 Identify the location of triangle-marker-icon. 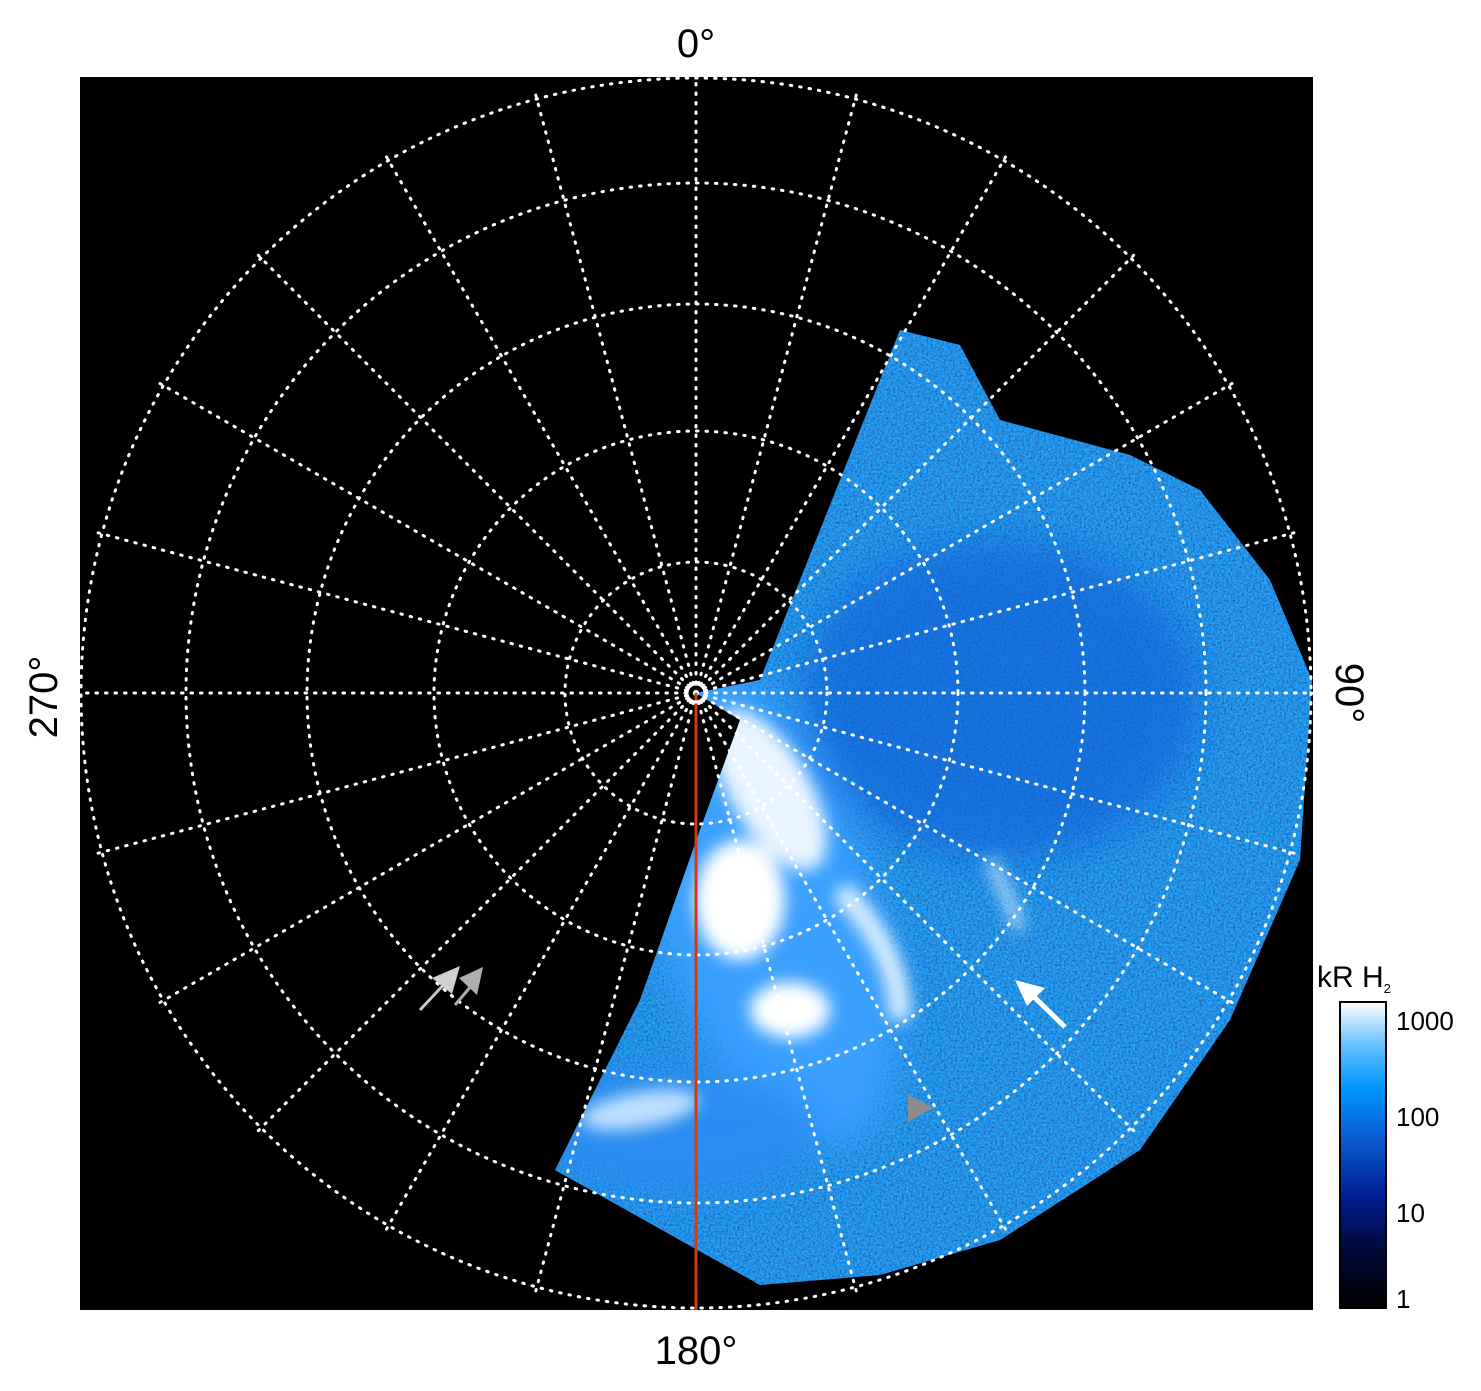
(920, 1108).